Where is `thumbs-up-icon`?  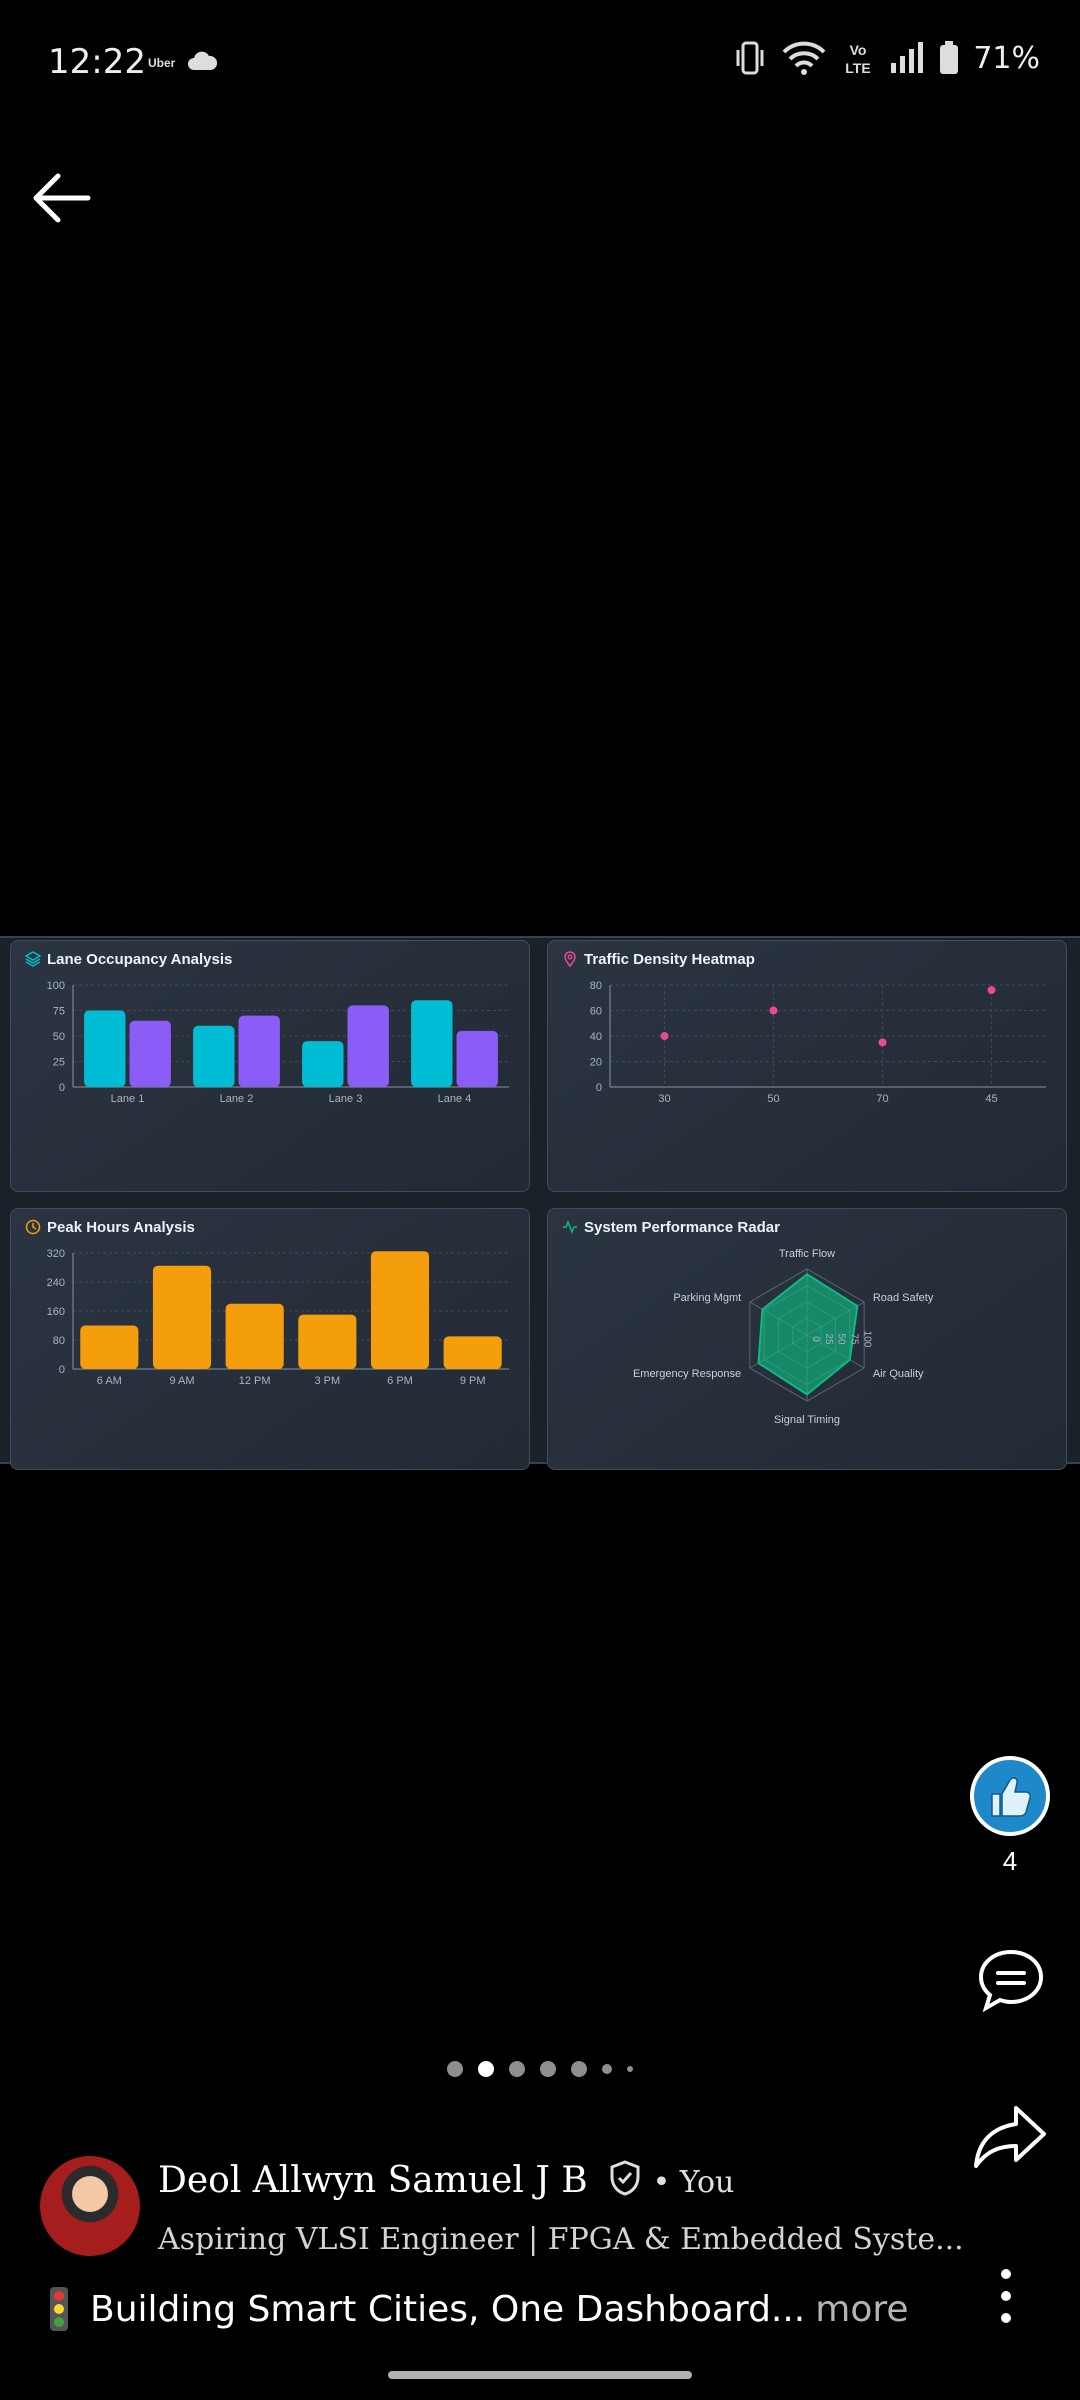
thumbs-up-icon is located at coordinates (1011, 1797).